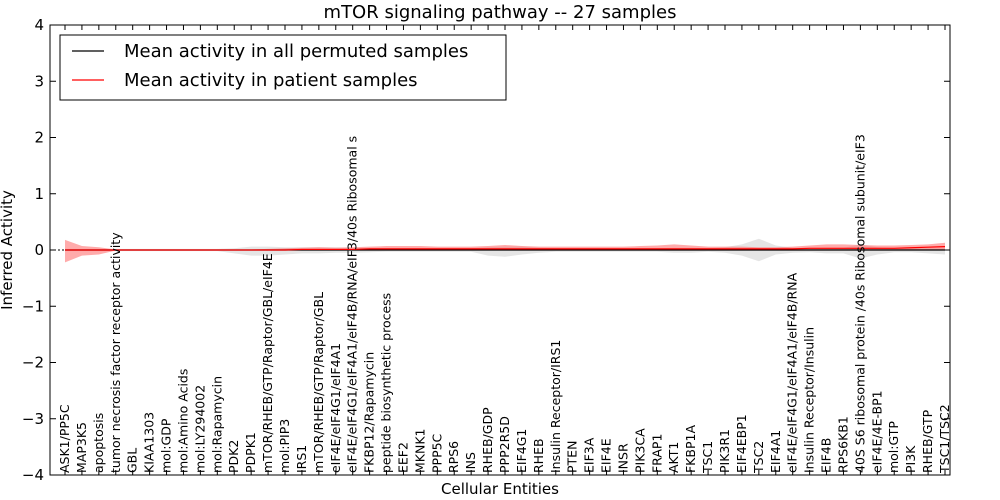 This screenshot has width=1000, height=500. I want to click on legend-box, so click(283, 67).